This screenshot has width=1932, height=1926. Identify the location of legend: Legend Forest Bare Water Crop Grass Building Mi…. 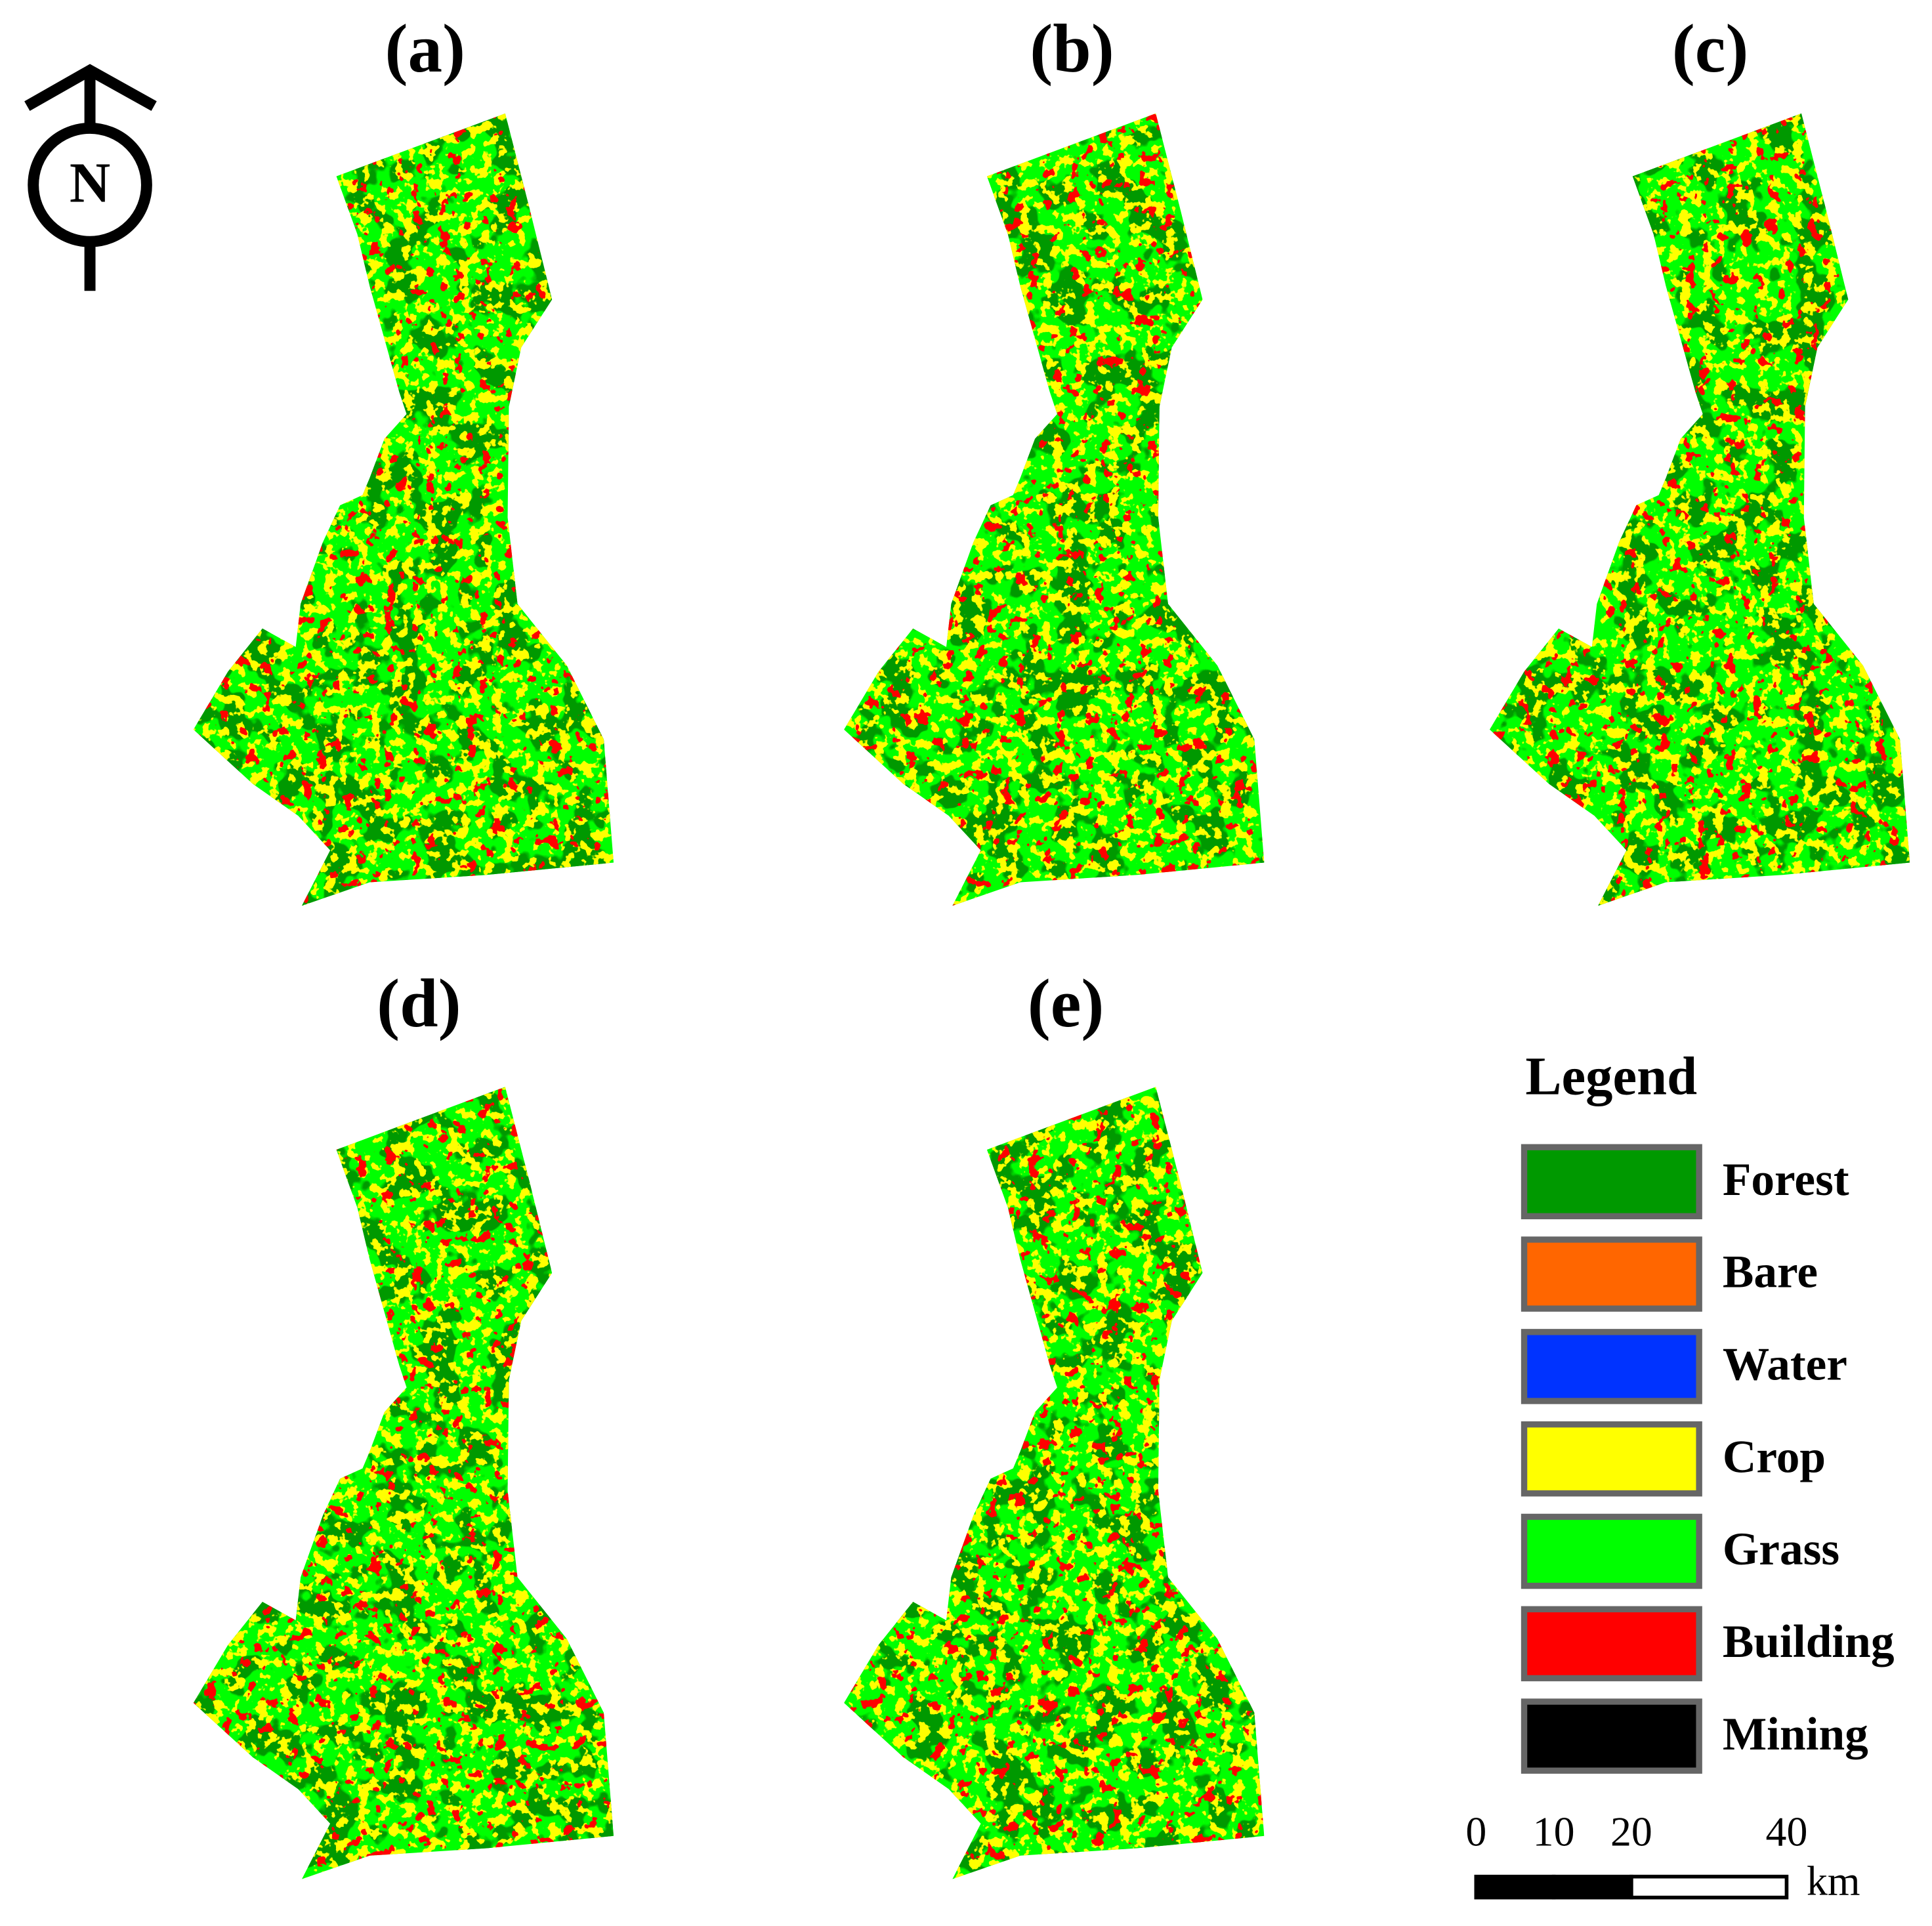
(1708, 1410).